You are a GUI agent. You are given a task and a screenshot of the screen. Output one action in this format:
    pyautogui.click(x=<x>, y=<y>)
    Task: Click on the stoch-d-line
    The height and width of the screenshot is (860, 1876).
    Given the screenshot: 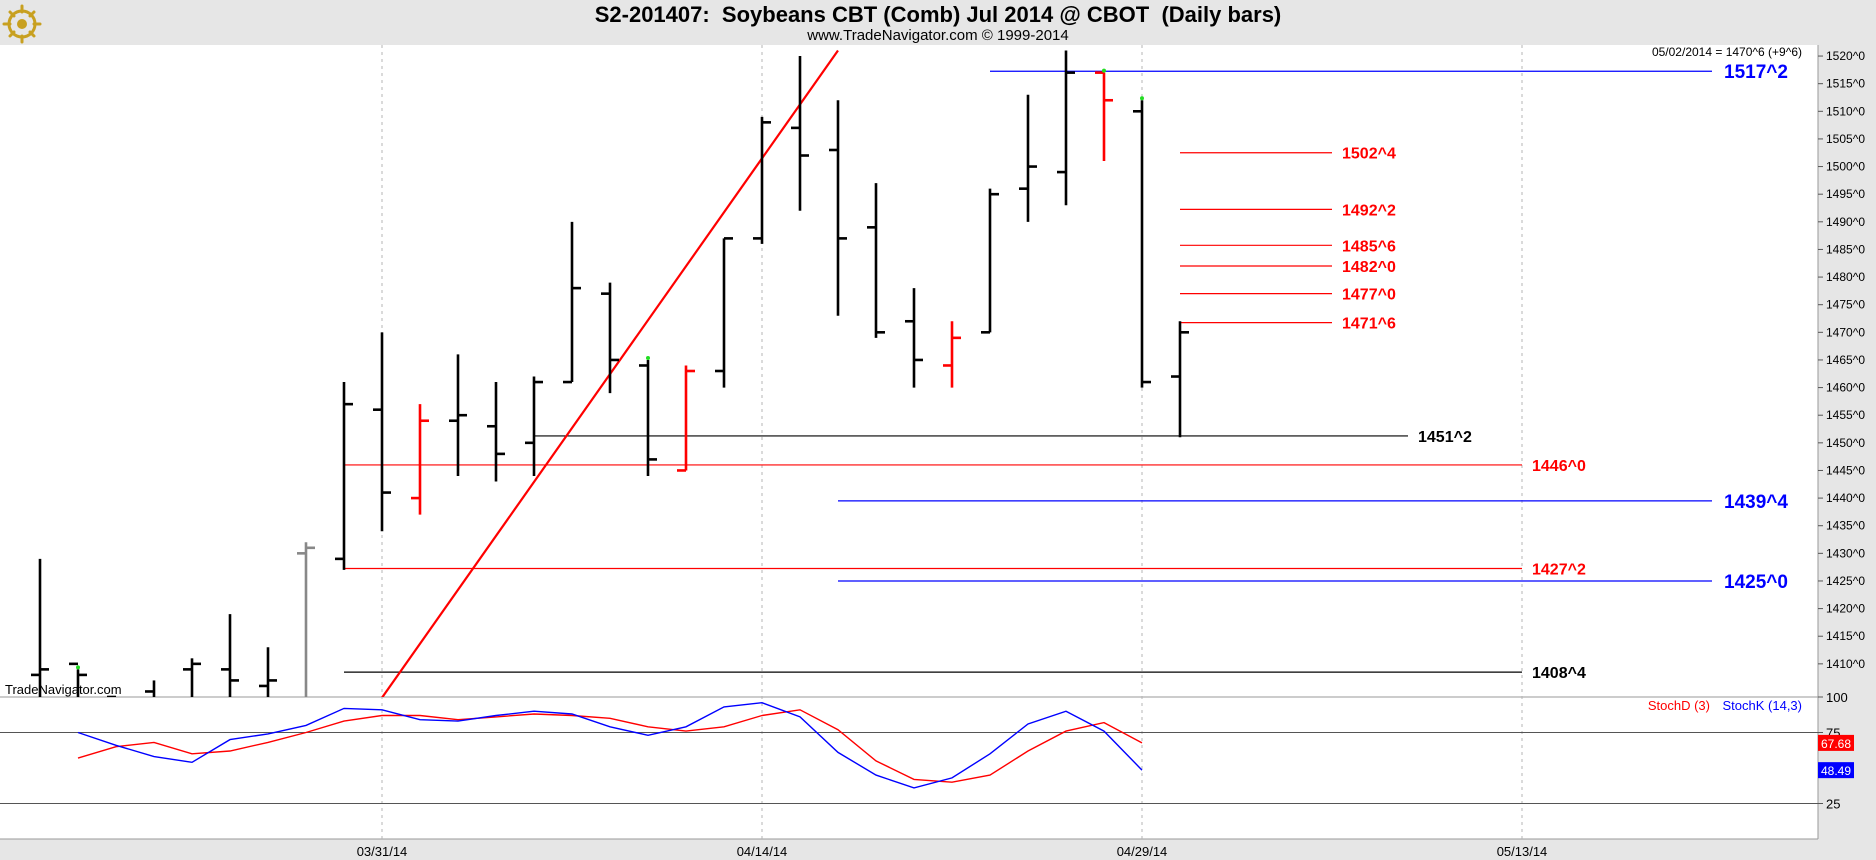 What is the action you would take?
    pyautogui.click(x=610, y=746)
    